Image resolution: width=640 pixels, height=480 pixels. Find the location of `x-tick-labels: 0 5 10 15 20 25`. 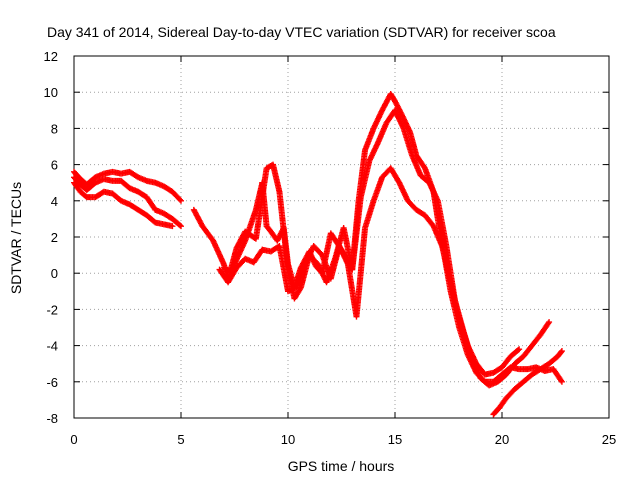

x-tick-labels: 0 5 10 15 20 25 is located at coordinates (343, 439).